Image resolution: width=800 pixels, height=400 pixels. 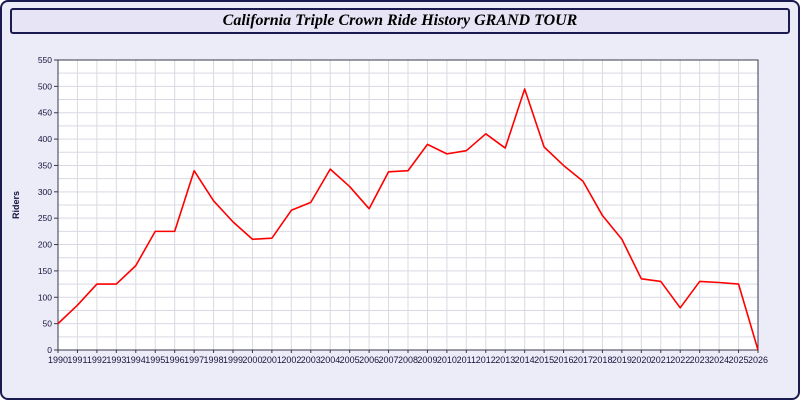 I want to click on x-tick-label: 2015, so click(x=544, y=360).